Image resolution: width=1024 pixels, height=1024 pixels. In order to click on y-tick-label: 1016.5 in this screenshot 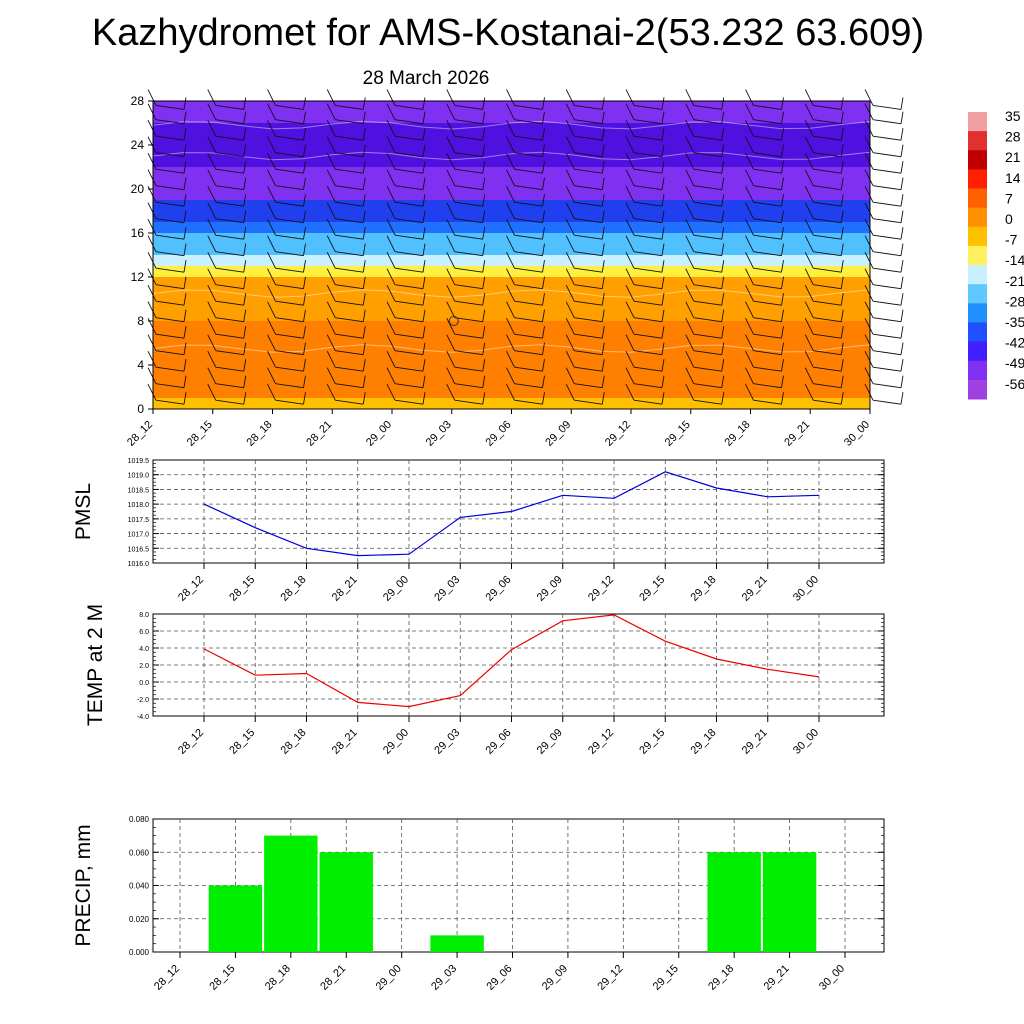, I will do `click(139, 549)`.